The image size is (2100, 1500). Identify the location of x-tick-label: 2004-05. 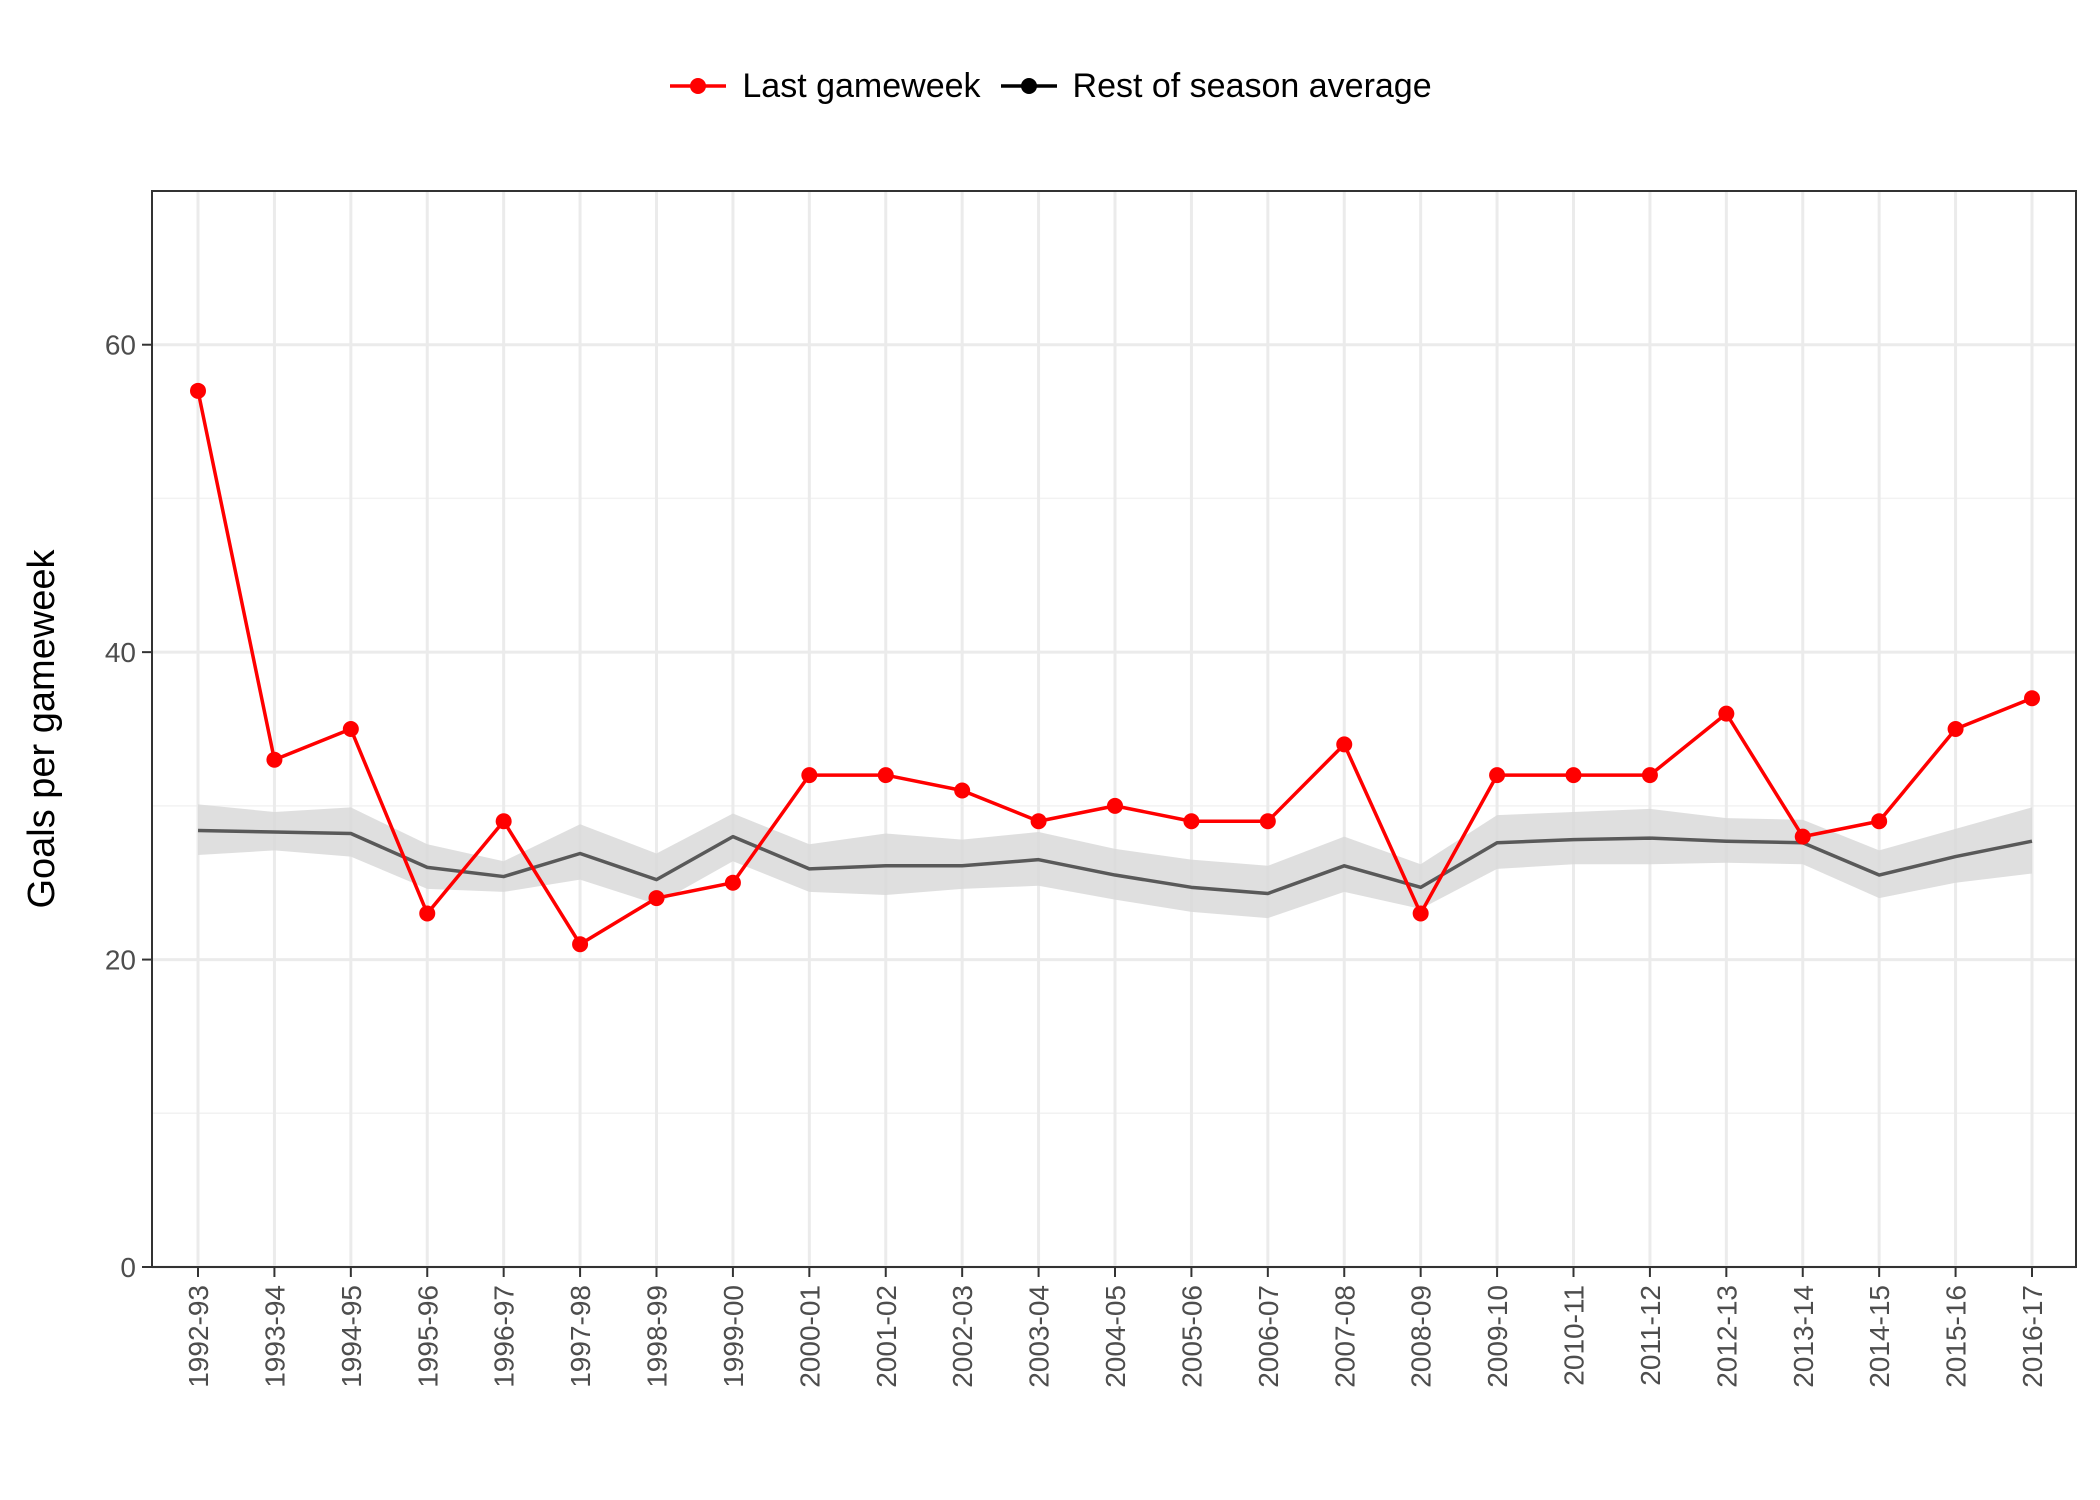
(1115, 1336).